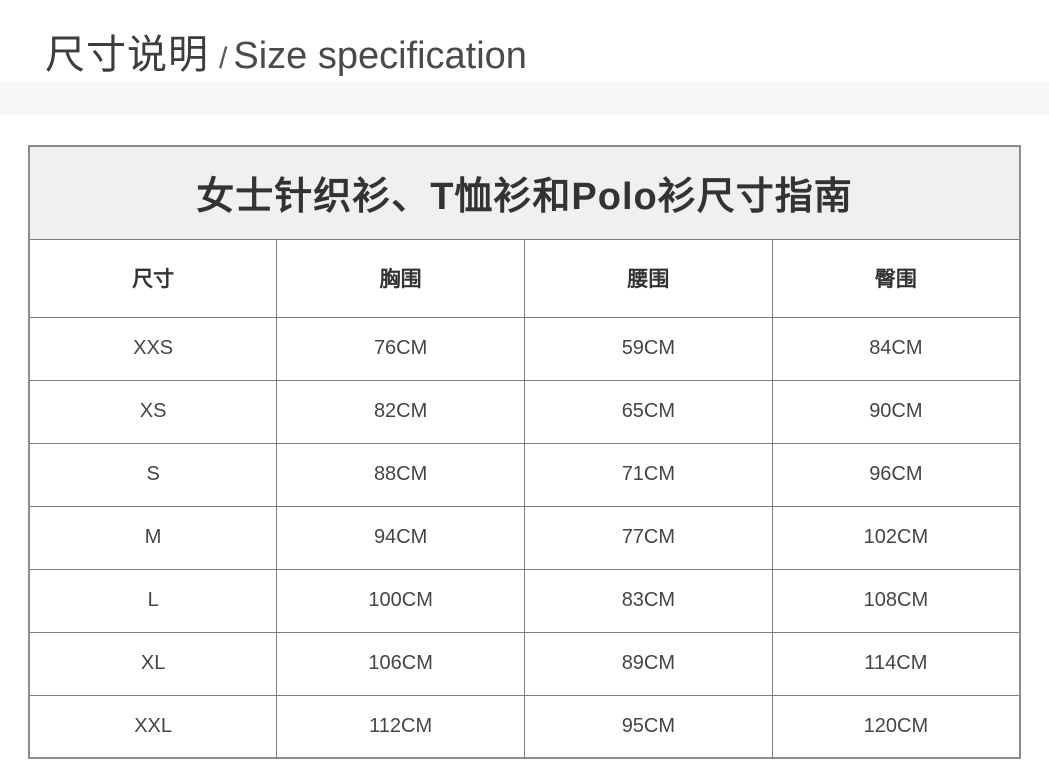 Image resolution: width=1049 pixels, height=778 pixels. Describe the element at coordinates (648, 600) in the screenshot. I see `measurement-cell: 83CM` at that location.